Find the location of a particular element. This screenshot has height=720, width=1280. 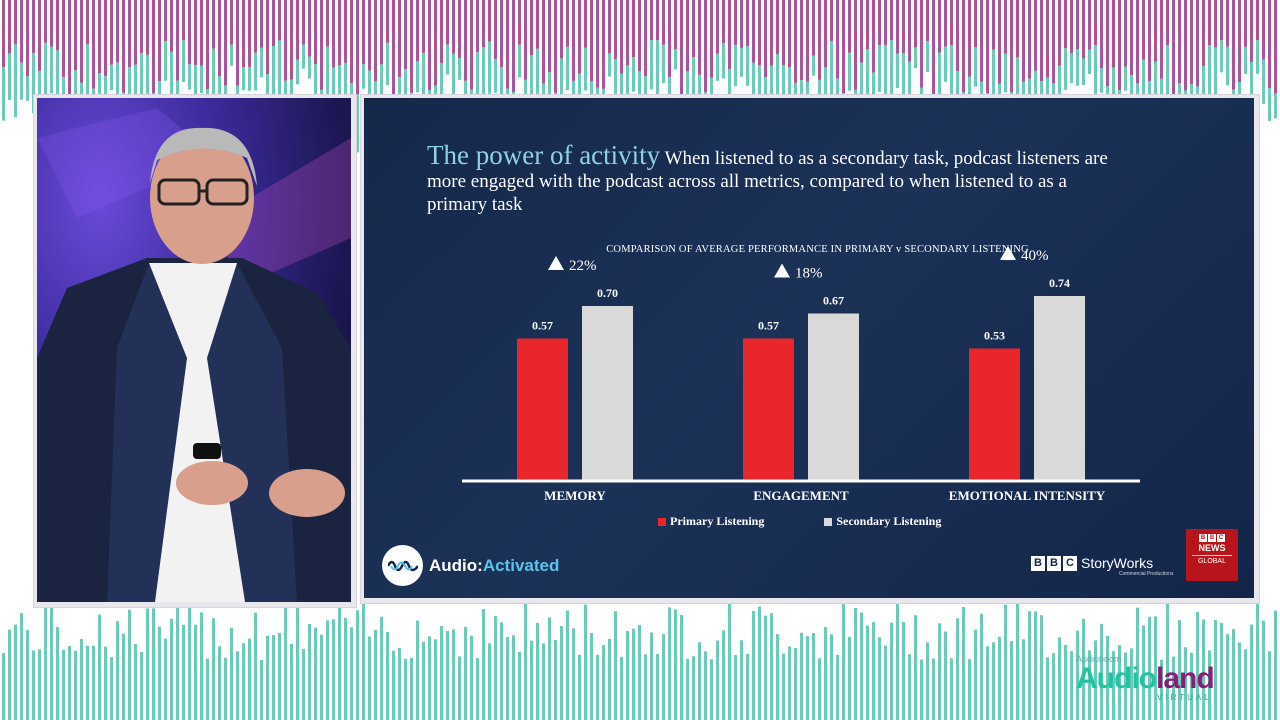

legend-label-secondary: Secondary Listening is located at coordinates (889, 521).